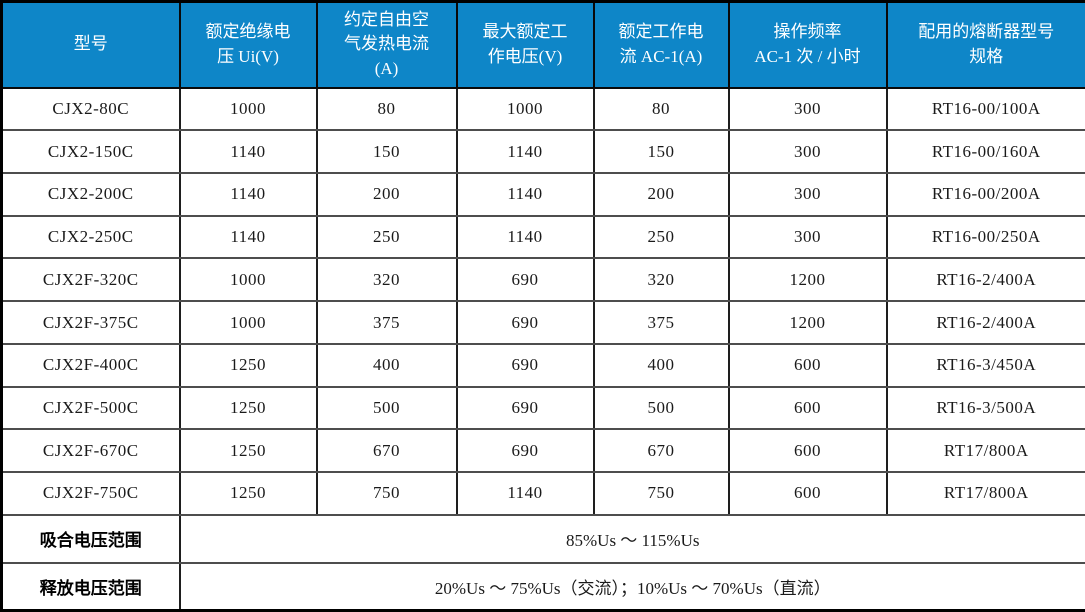  Describe the element at coordinates (90, 538) in the screenshot. I see `pickup-voltage-range-label: 吸合电压范围` at that location.